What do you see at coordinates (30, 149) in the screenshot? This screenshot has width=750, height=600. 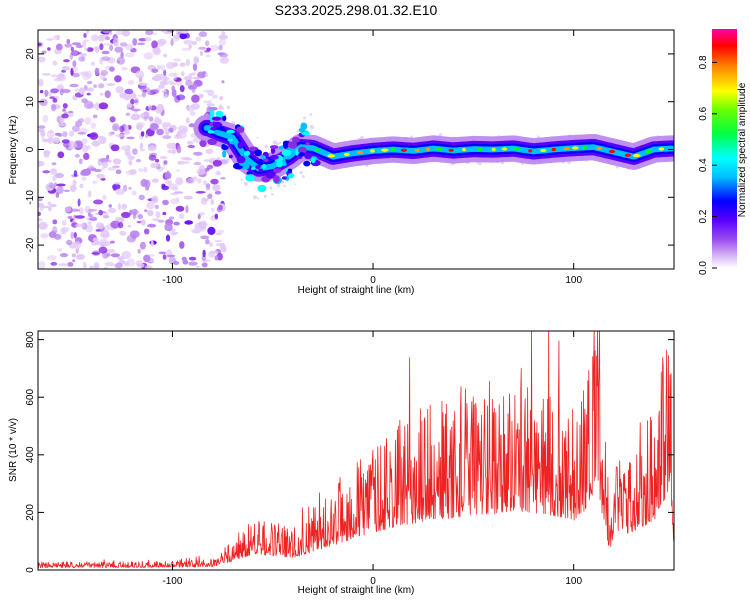 I see `spectrogram-y-tick-label: 0` at bounding box center [30, 149].